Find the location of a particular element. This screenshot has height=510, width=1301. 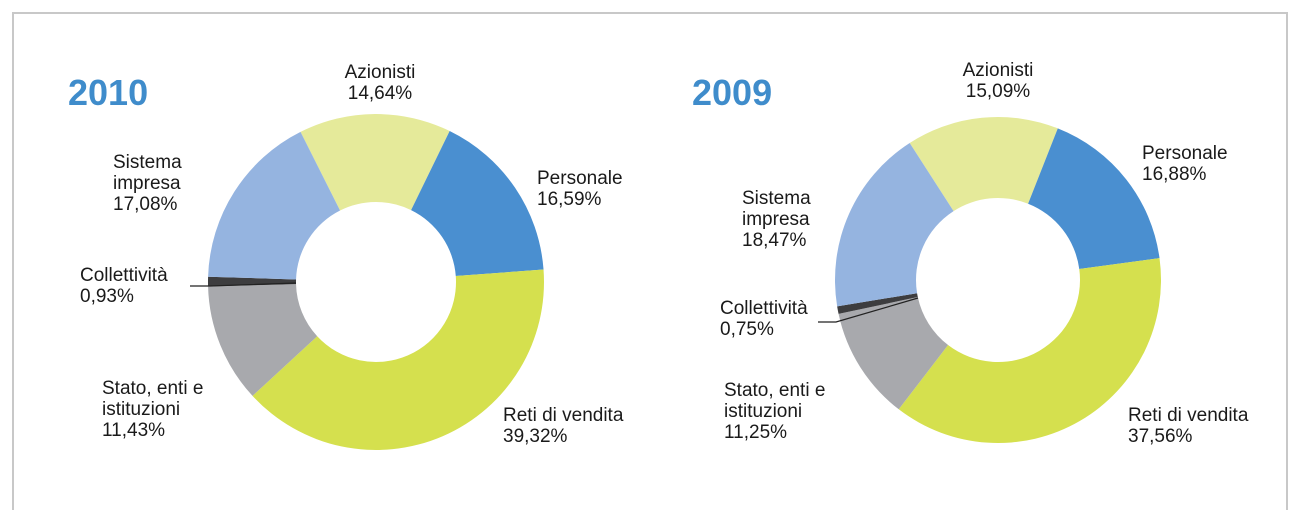

value-label: 0,75% is located at coordinates (747, 329).